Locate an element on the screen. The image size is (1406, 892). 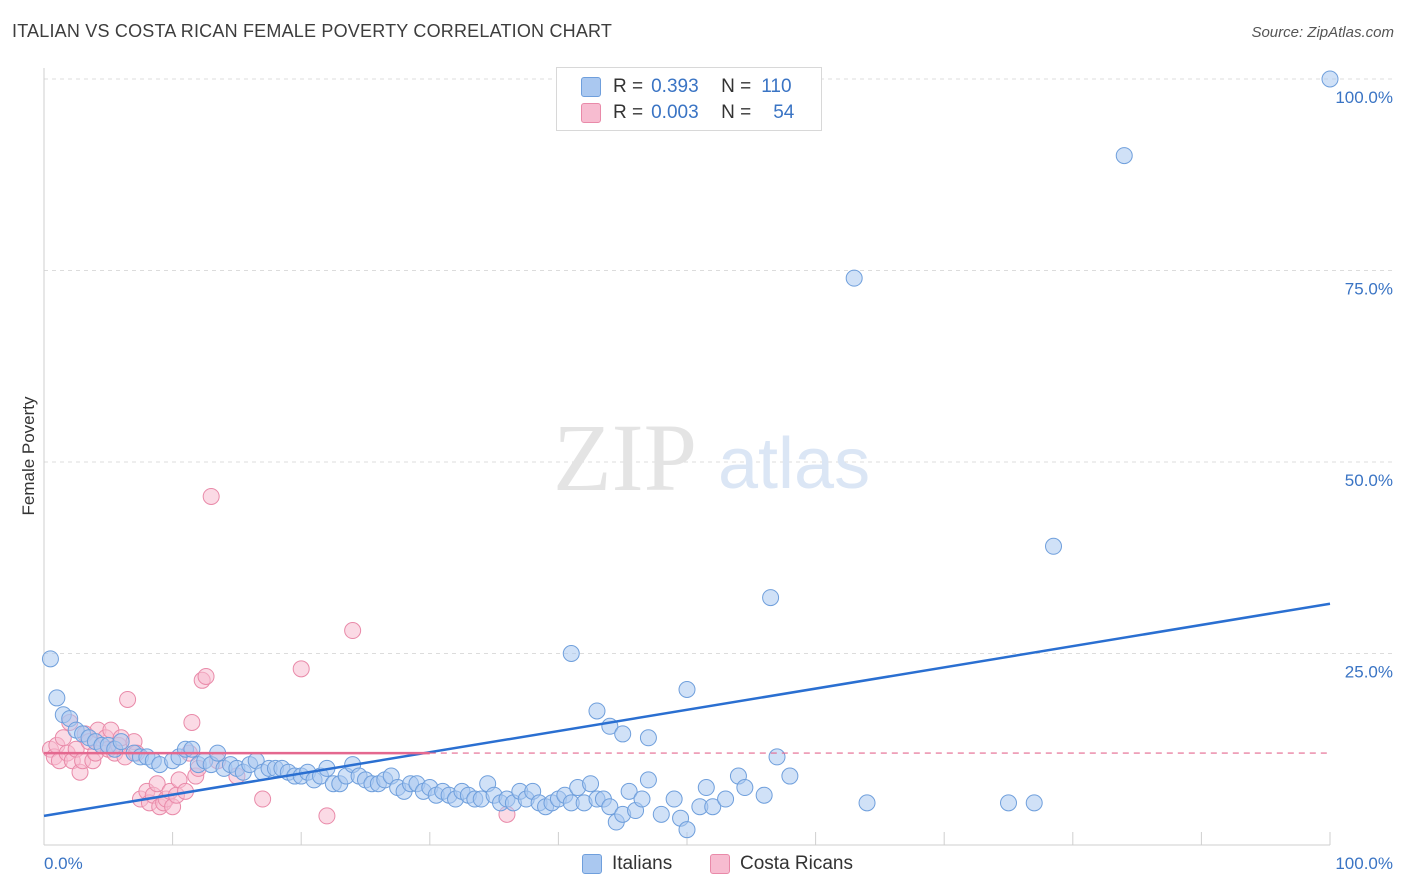
italians-n-label: N = is located at coordinates (736, 86).